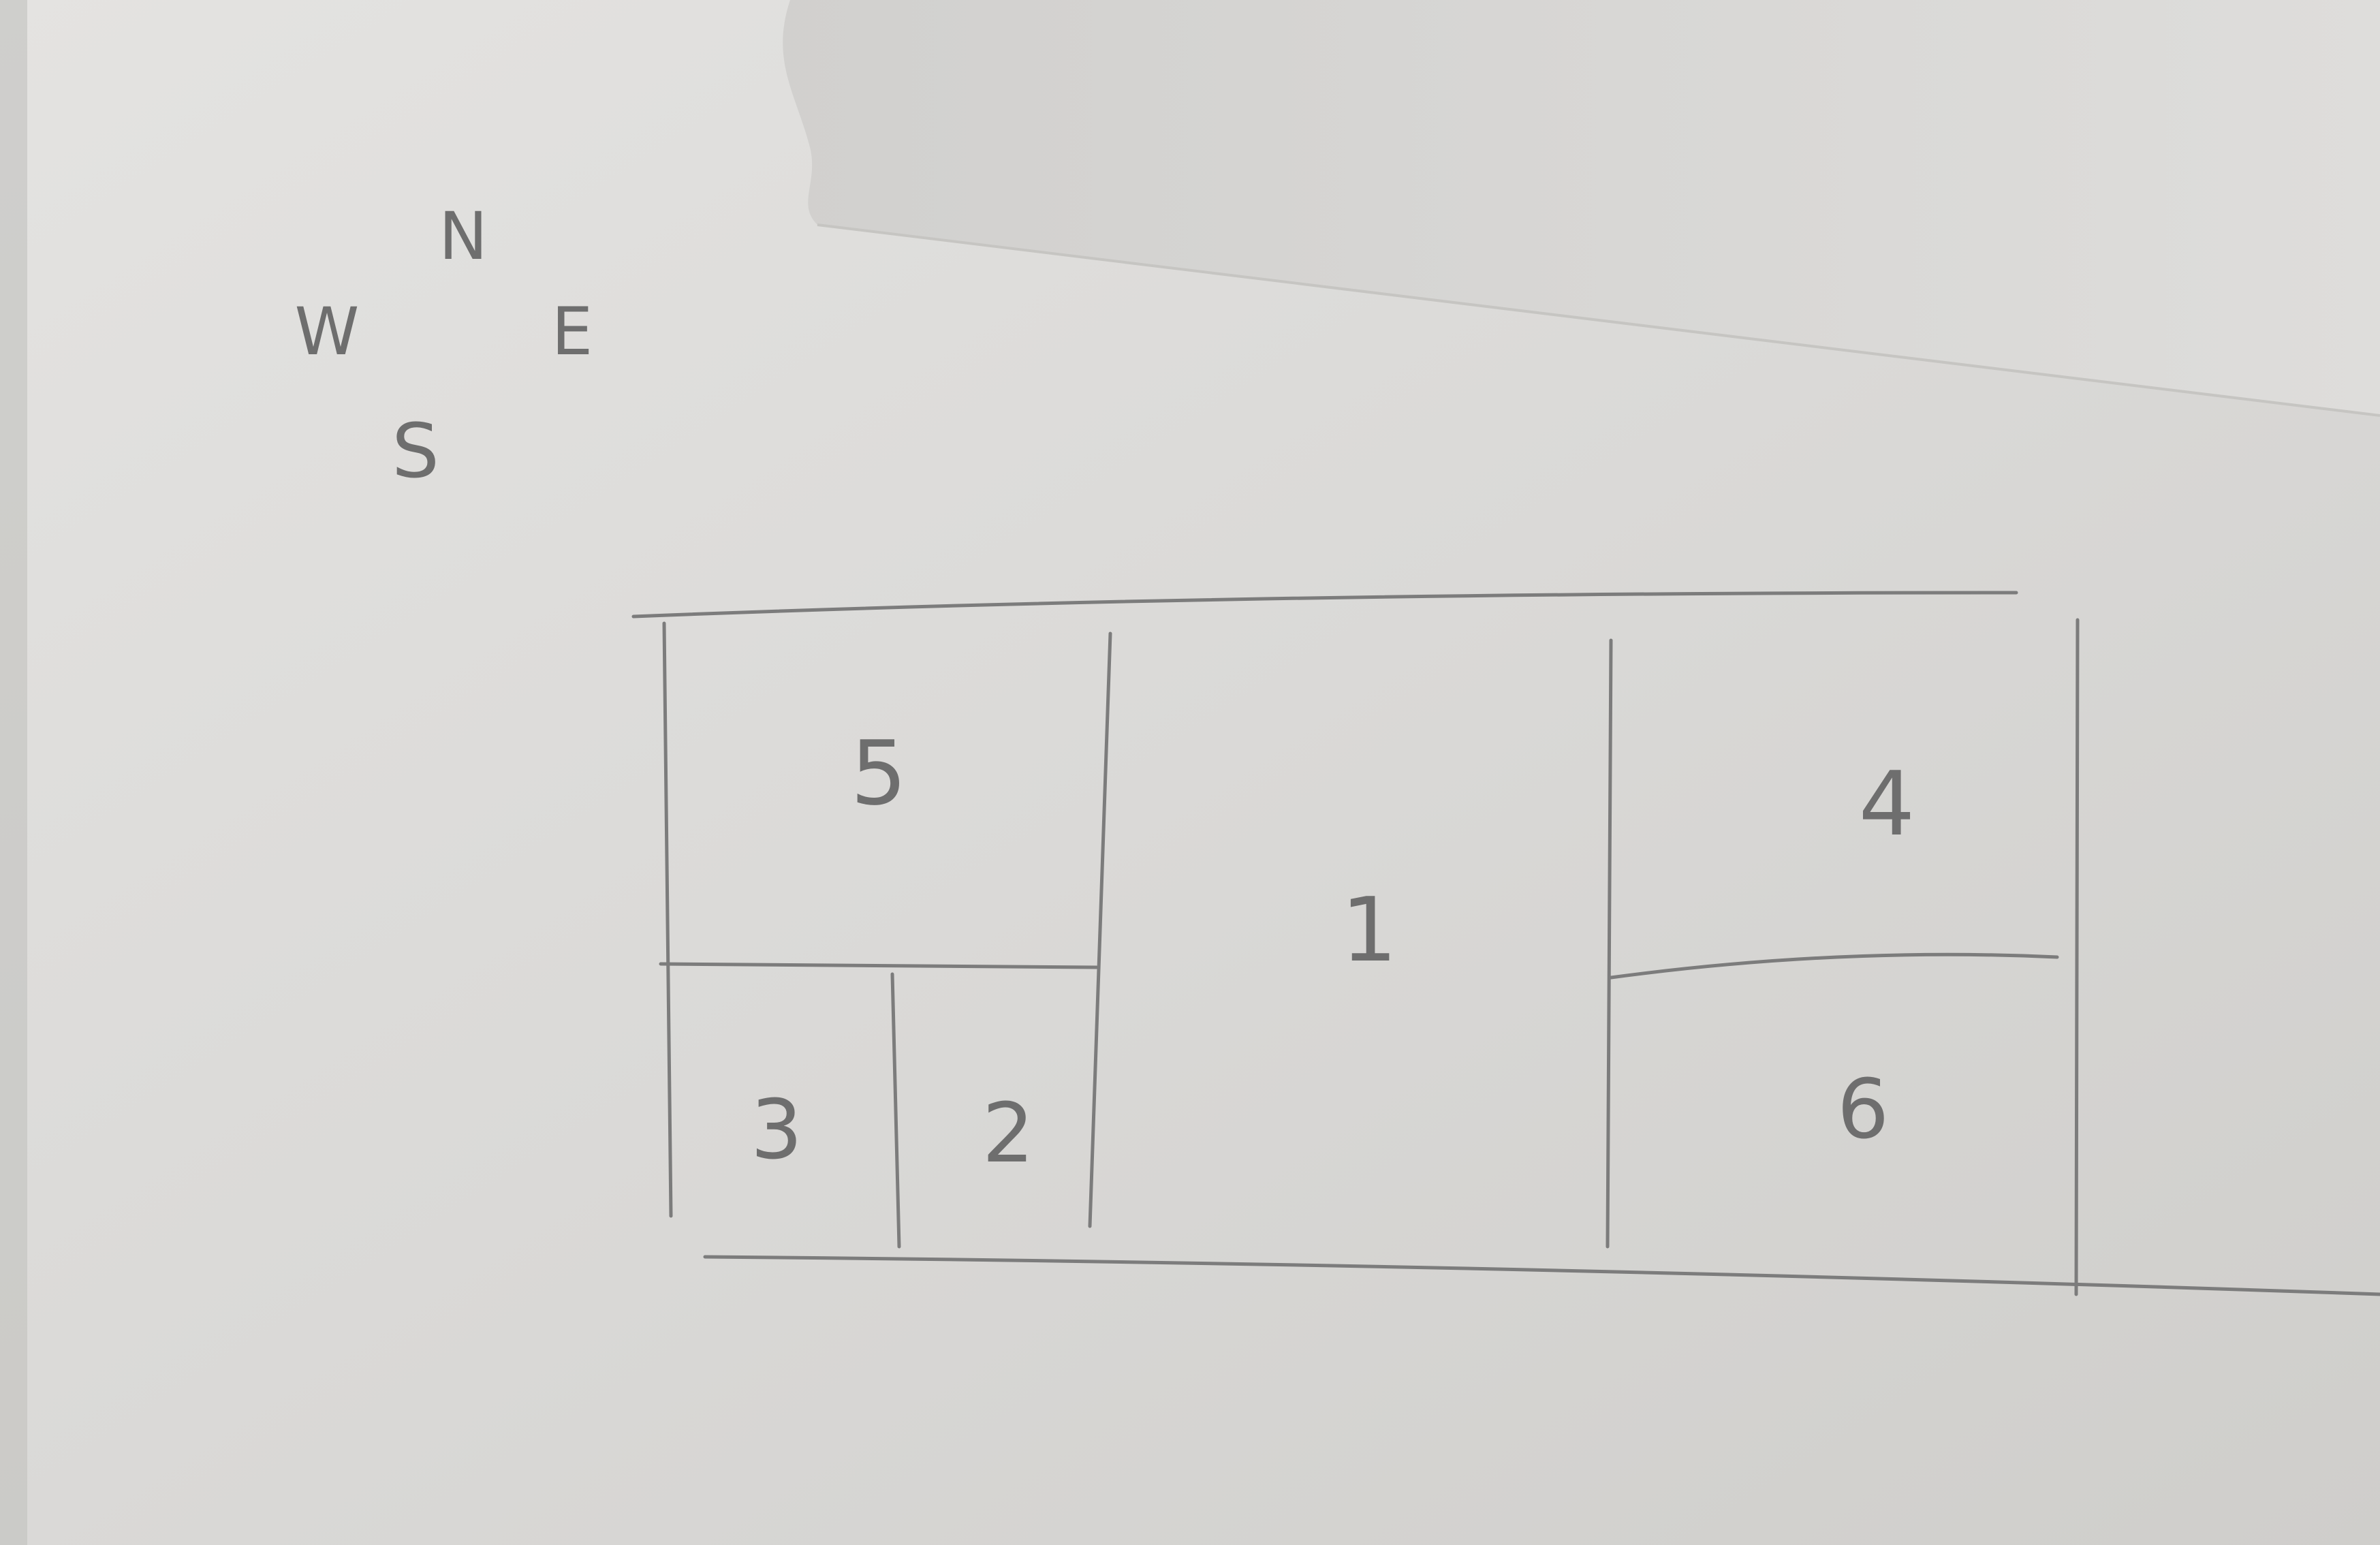 The width and height of the screenshot is (2380, 1545). Describe the element at coordinates (572, 332) in the screenshot. I see `compass-east: E` at that location.